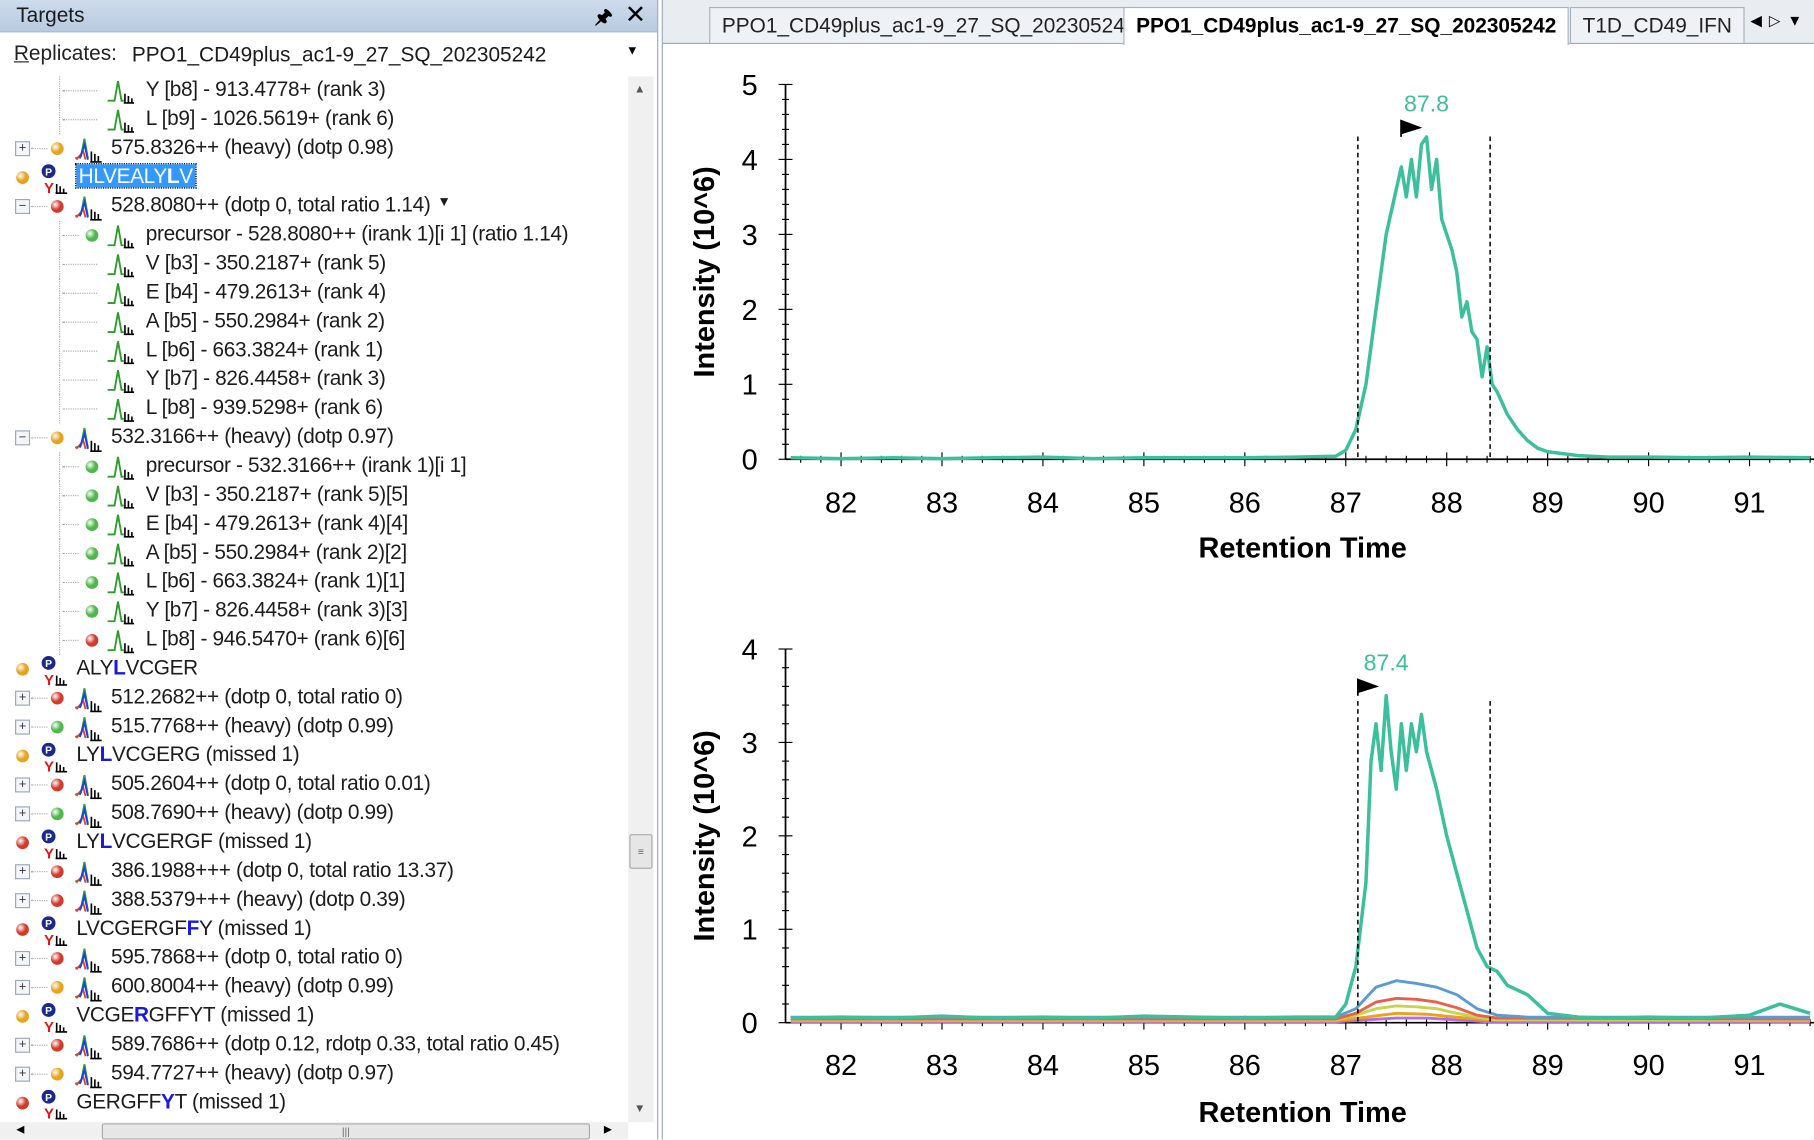 The width and height of the screenshot is (1814, 1140). I want to click on tree-transition-row: L [b9] - 1026.5619+ (rank 6), so click(312, 120).